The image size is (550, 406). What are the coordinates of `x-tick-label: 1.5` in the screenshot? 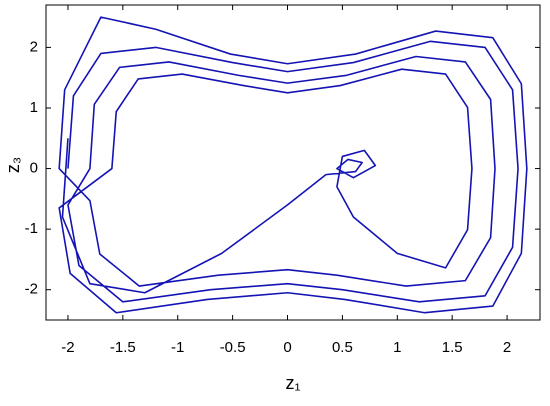 It's located at (452, 347).